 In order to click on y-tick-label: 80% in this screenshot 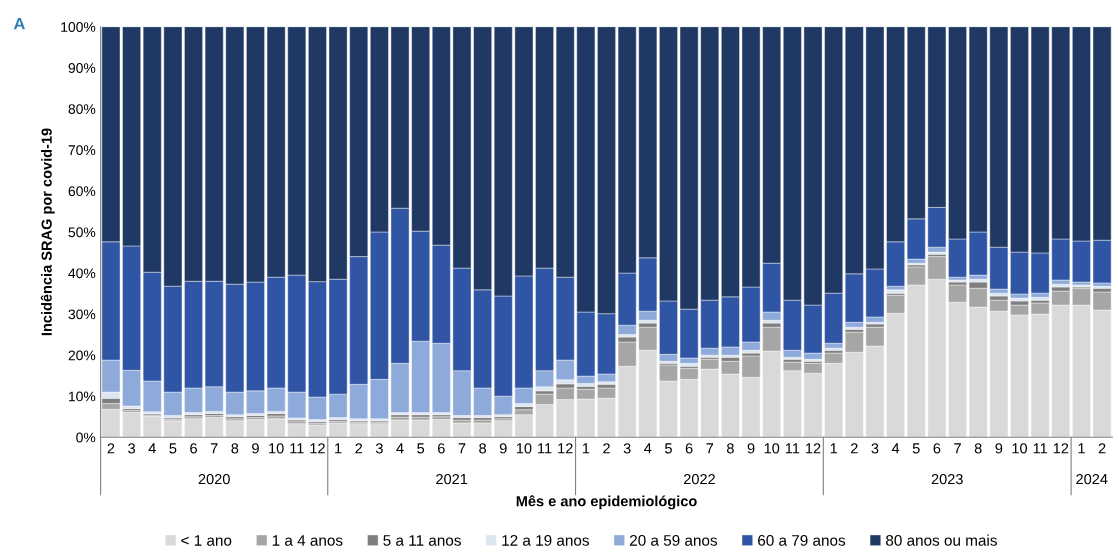, I will do `click(82, 109)`.